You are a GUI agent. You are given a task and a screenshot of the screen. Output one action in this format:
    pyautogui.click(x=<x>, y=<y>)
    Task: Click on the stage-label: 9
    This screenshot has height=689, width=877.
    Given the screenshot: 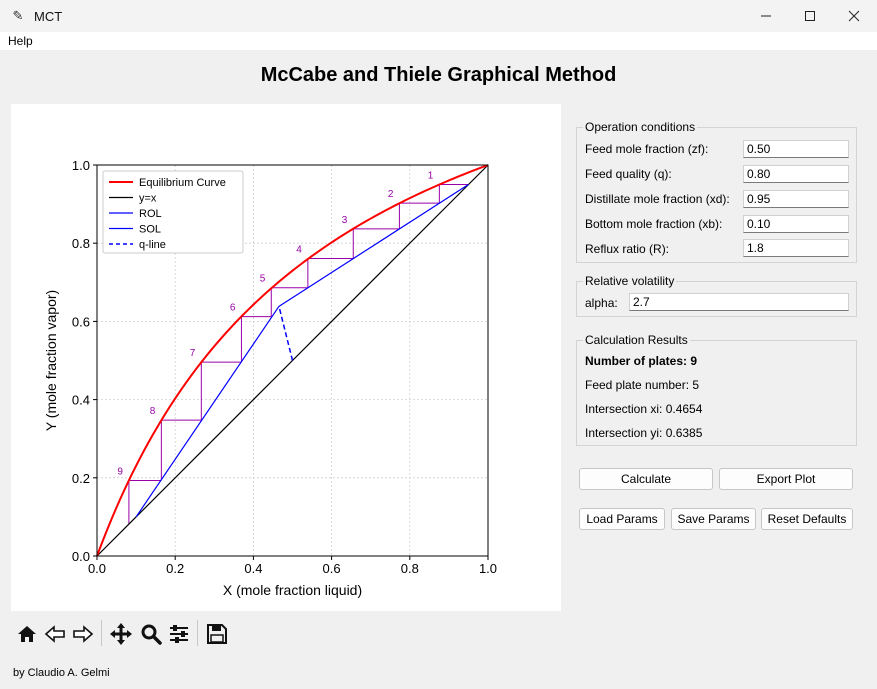 What is the action you would take?
    pyautogui.click(x=120, y=471)
    